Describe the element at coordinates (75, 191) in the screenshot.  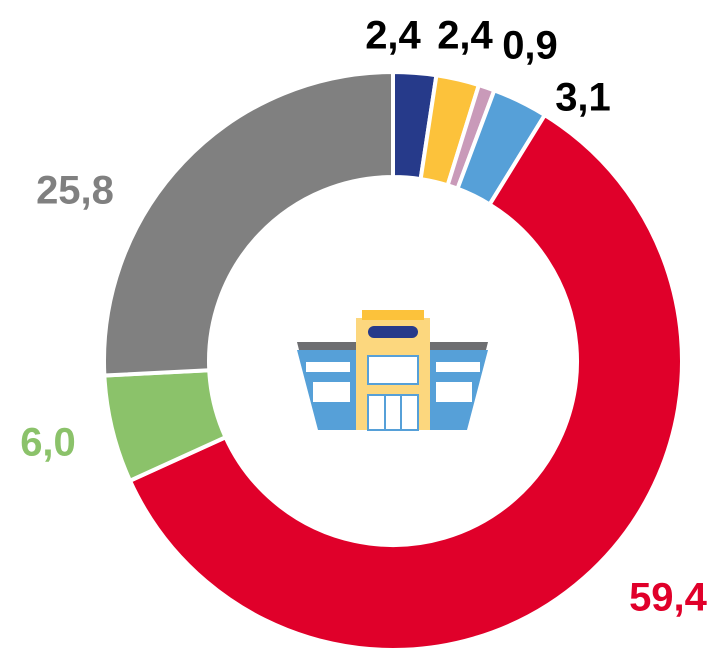
I see `data-label: 25,8` at that location.